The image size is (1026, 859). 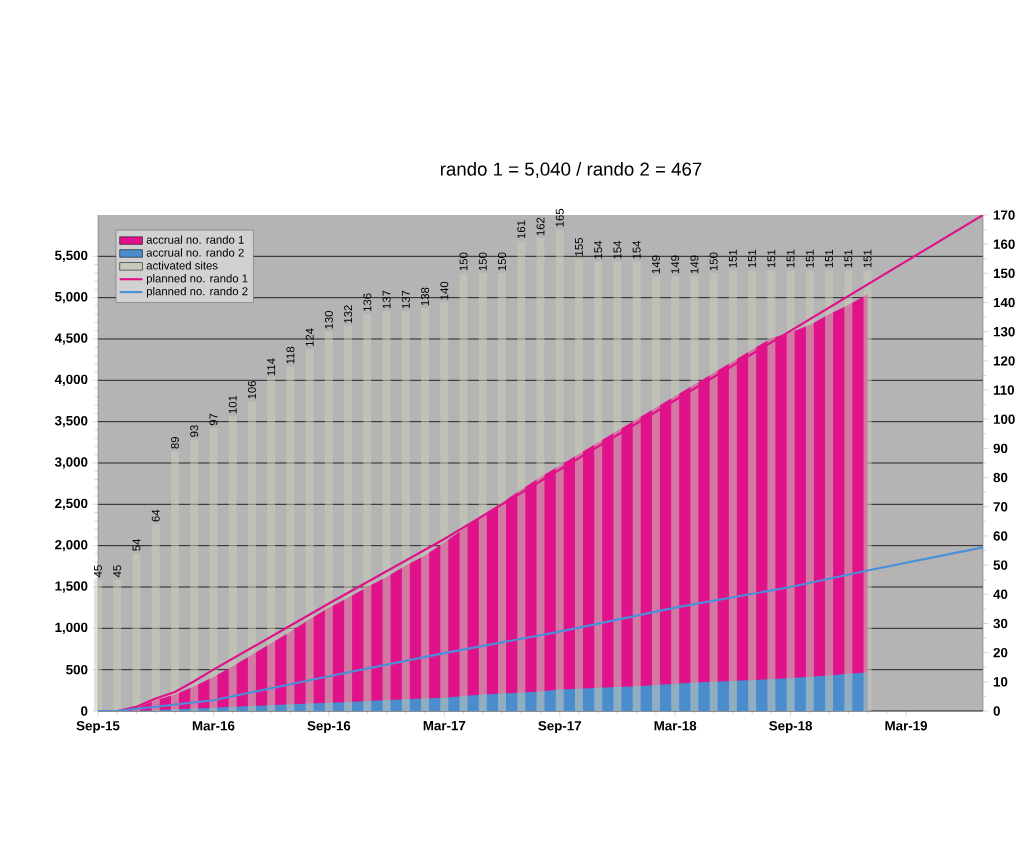 I want to click on y-tick-label: 4,500, so click(x=71, y=339).